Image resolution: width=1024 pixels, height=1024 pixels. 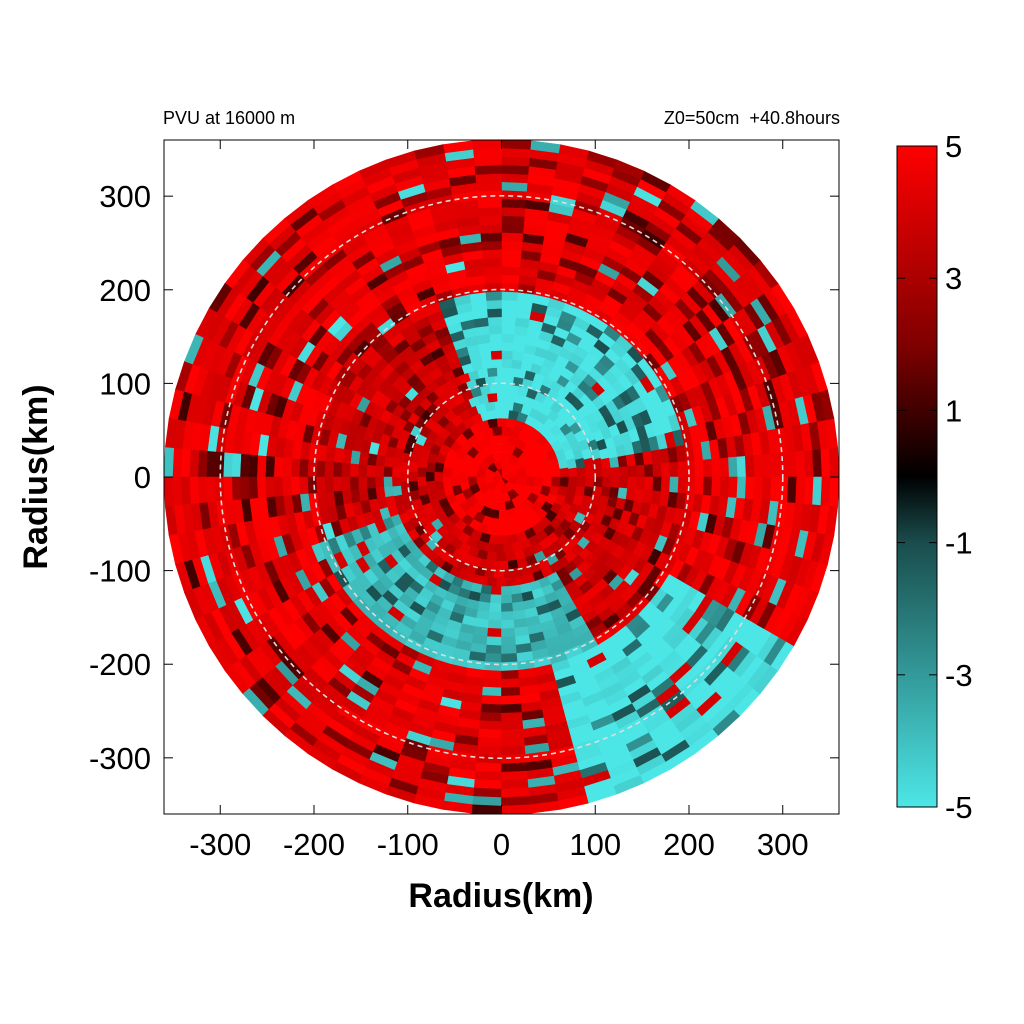 What do you see at coordinates (783, 844) in the screenshot?
I see `x-tick-label: 300` at bounding box center [783, 844].